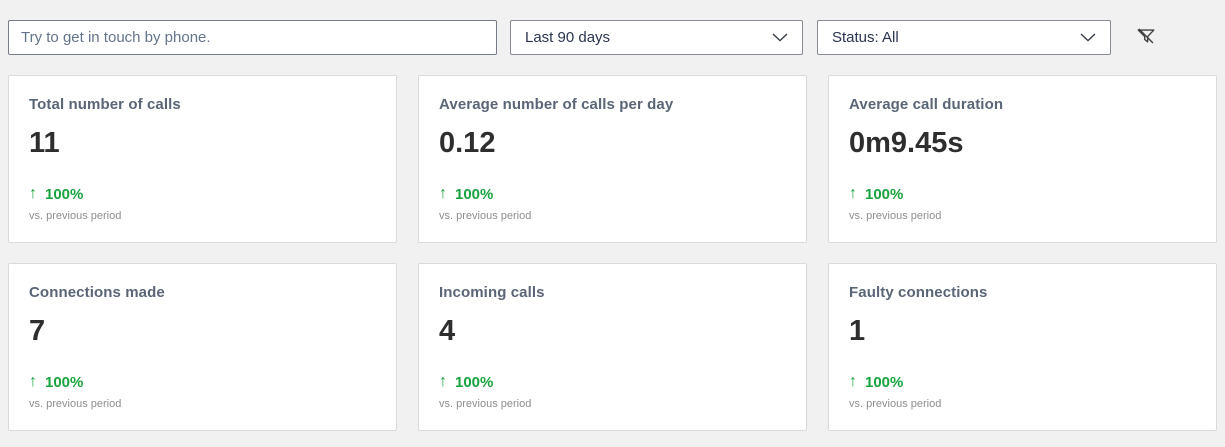 This screenshot has width=1225, height=447. What do you see at coordinates (467, 143) in the screenshot?
I see `card-value: 0.12` at bounding box center [467, 143].